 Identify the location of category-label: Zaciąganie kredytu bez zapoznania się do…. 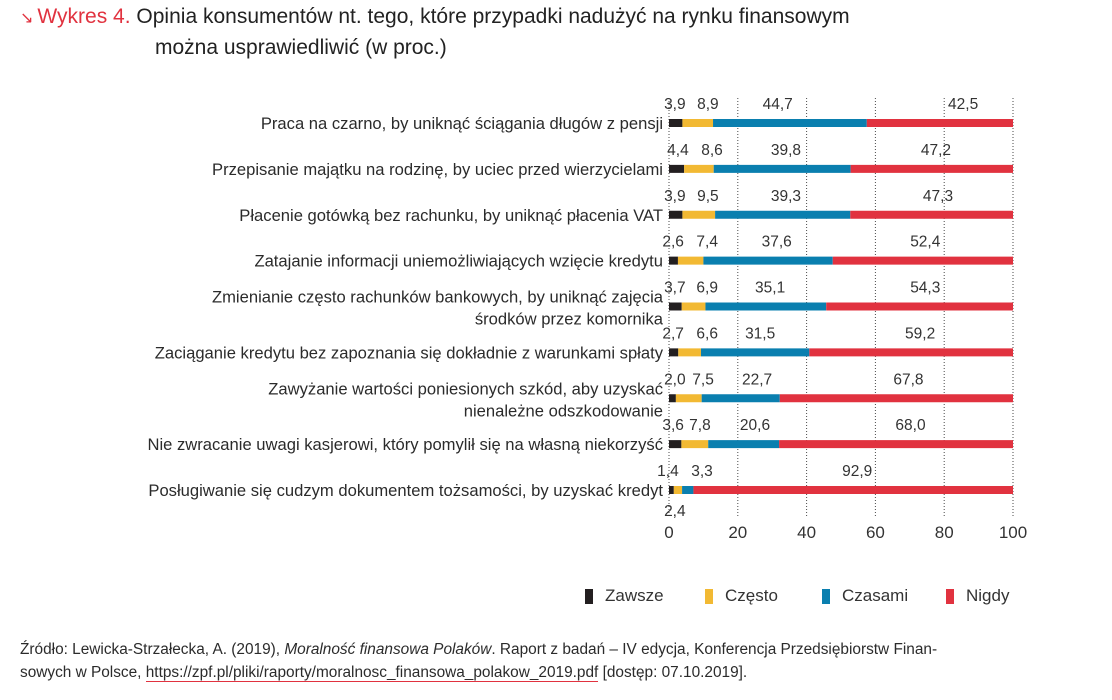
(409, 352).